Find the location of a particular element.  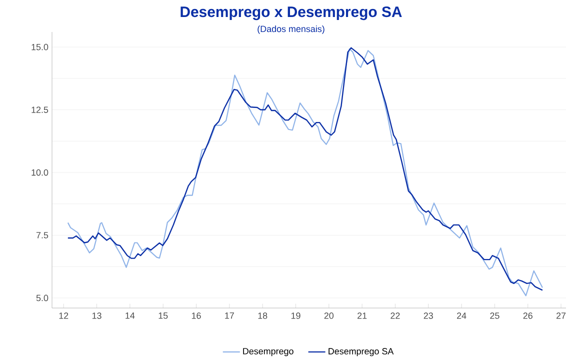

x-tick-label: 17 is located at coordinates (229, 315).